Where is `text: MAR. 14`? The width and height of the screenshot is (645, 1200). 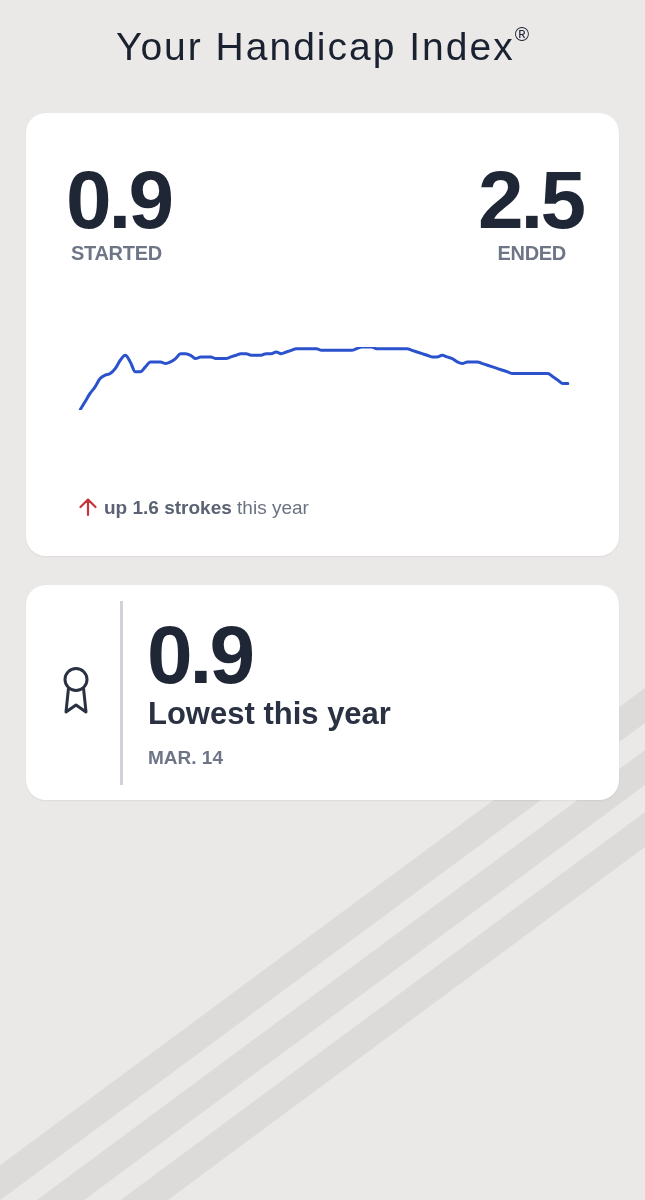 text: MAR. 14 is located at coordinates (185, 757).